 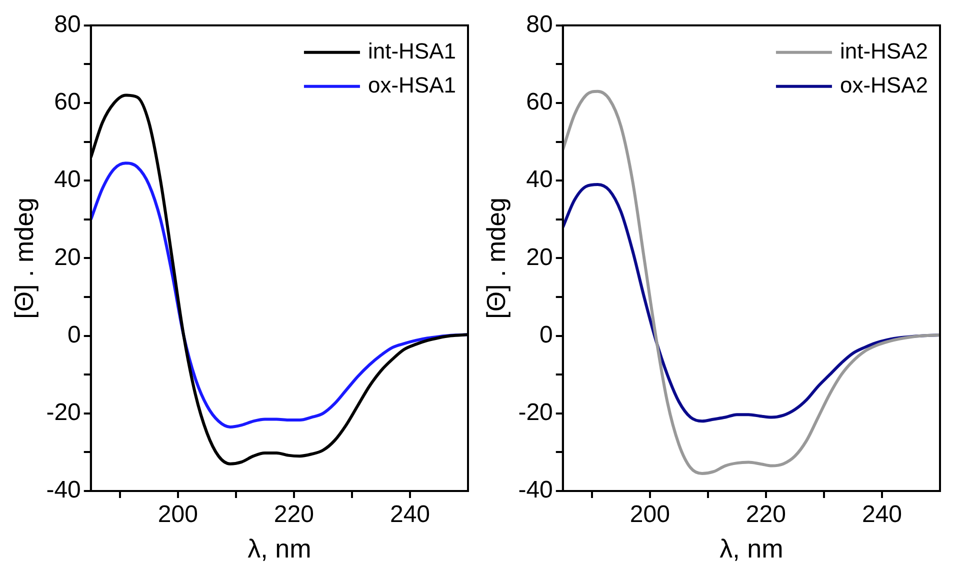 What do you see at coordinates (884, 85) in the screenshot?
I see `legend-label: ox-HSA2` at bounding box center [884, 85].